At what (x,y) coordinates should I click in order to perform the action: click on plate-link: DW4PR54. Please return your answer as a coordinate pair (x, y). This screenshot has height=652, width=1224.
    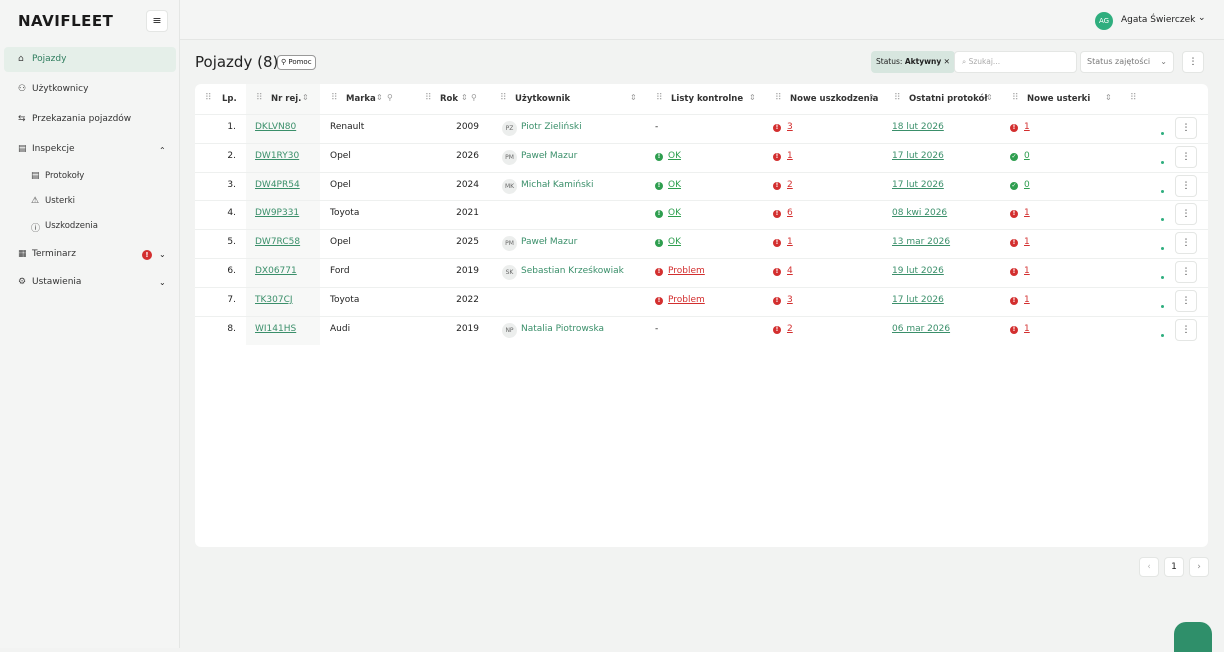
    Looking at the image, I should click on (277, 184).